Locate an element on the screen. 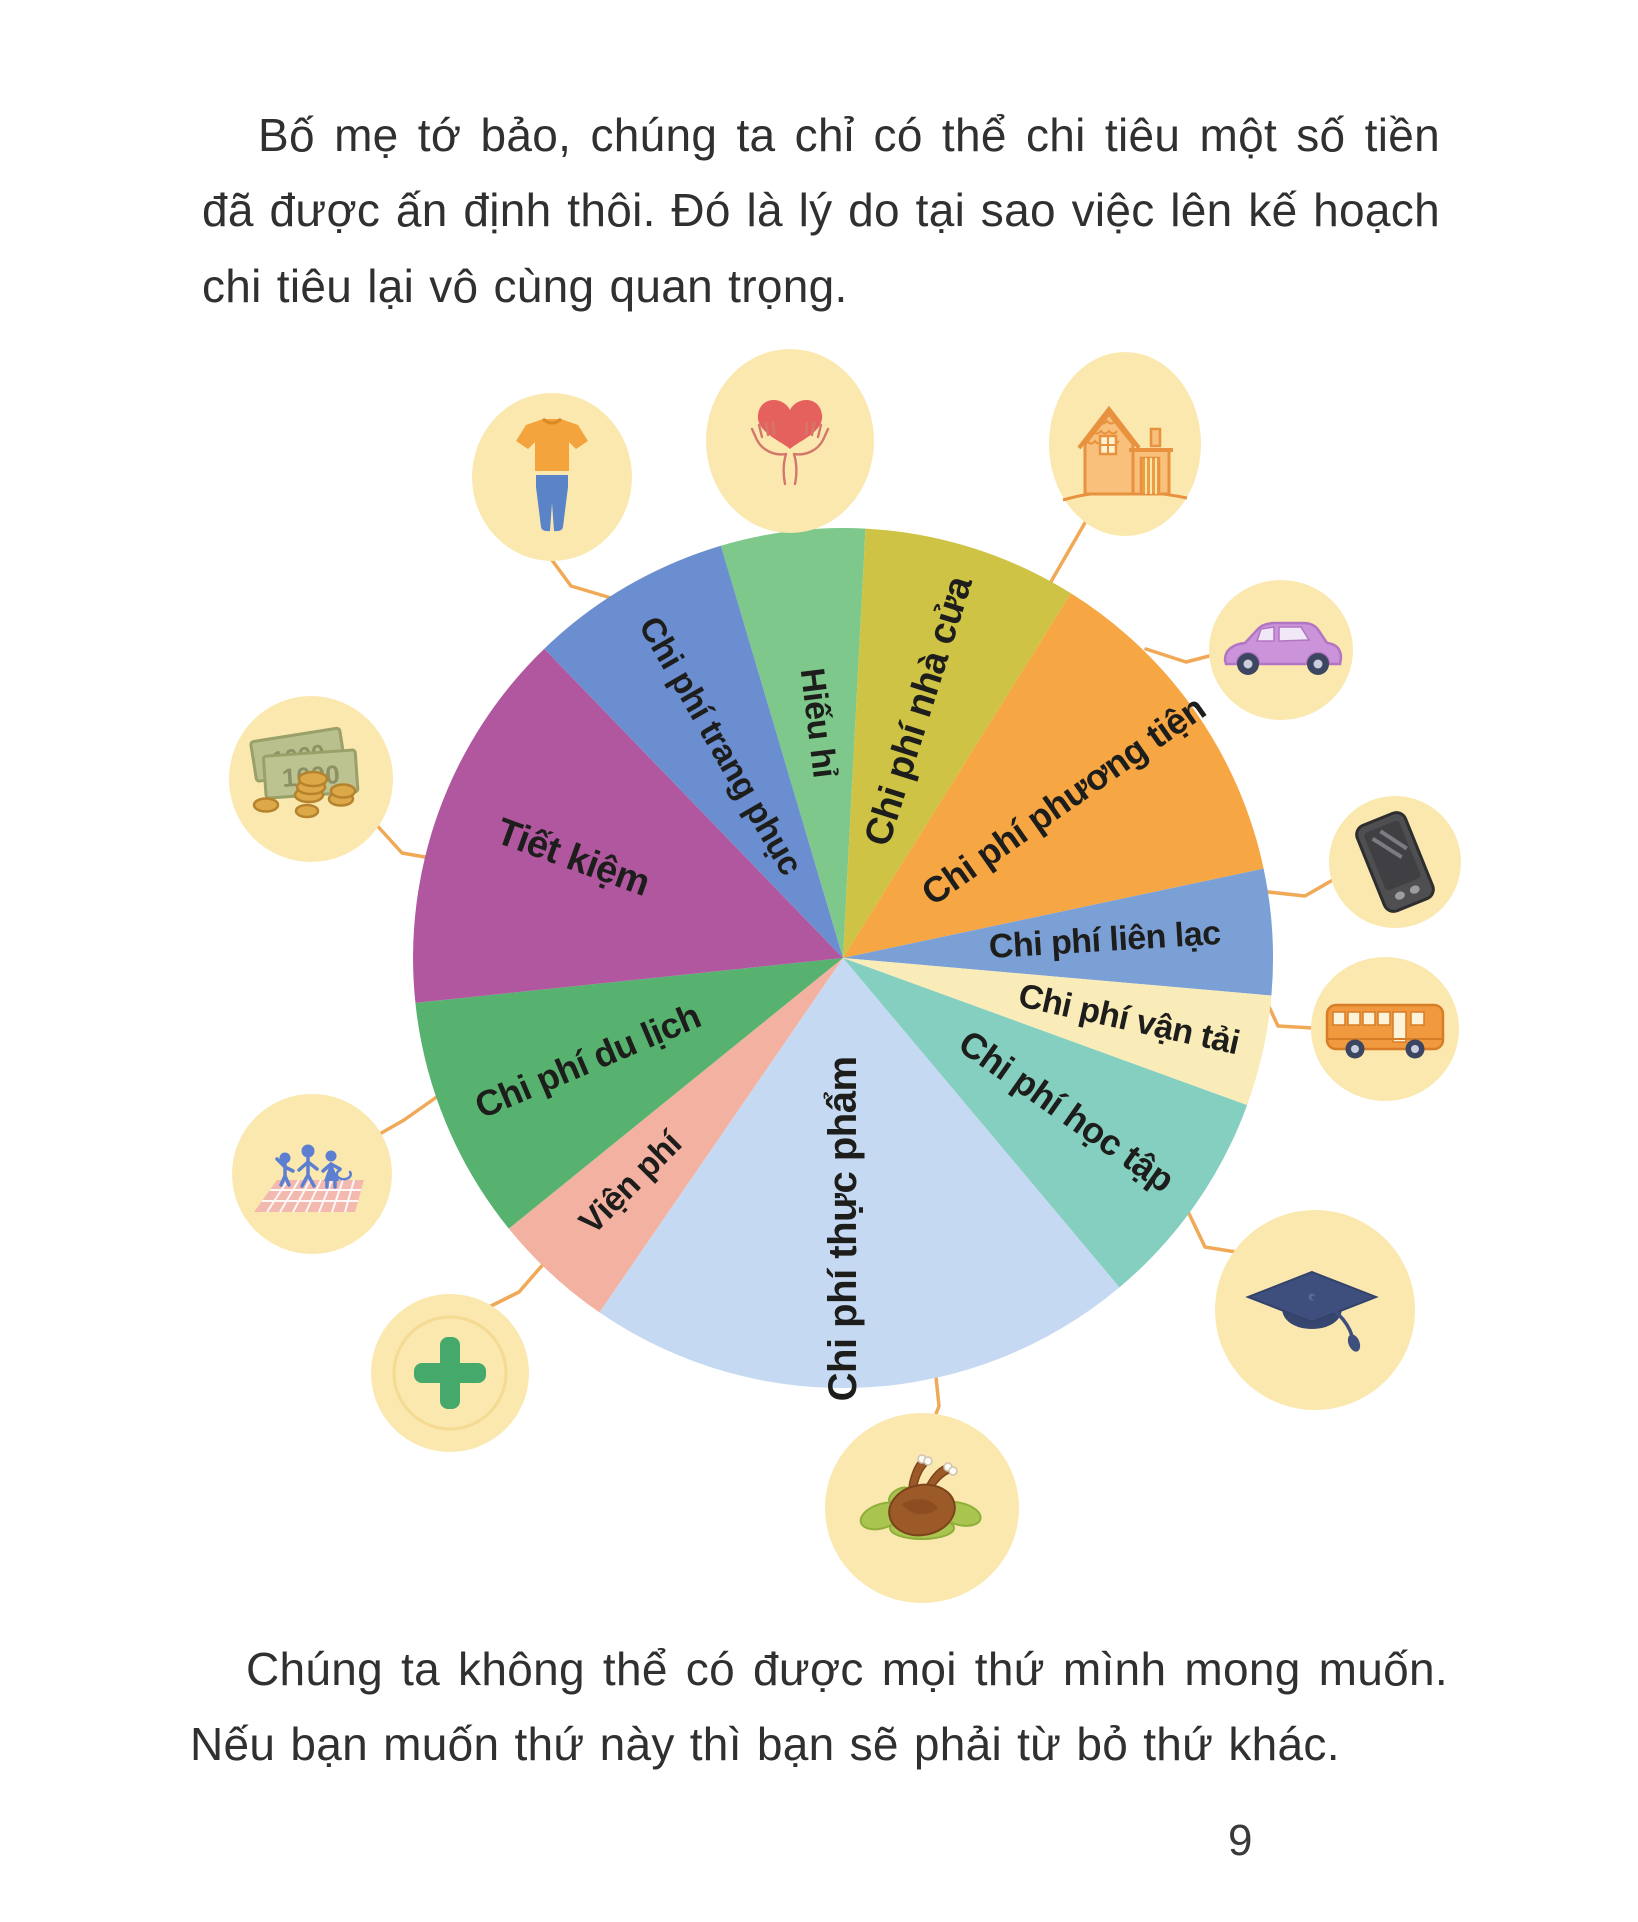  inner-ring is located at coordinates (450, 1373).